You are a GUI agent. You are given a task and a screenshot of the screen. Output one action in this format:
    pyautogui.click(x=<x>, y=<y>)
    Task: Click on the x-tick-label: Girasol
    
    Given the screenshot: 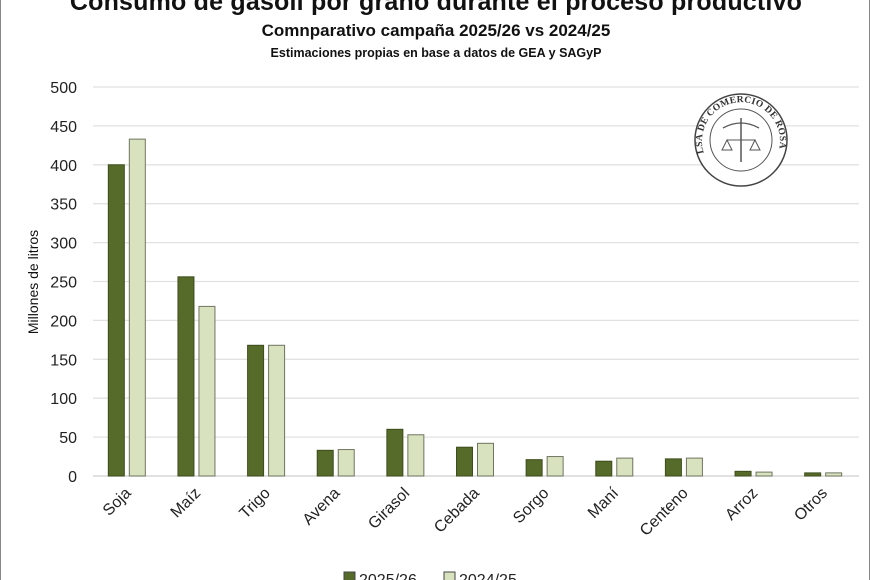 What is the action you would take?
    pyautogui.click(x=389, y=509)
    